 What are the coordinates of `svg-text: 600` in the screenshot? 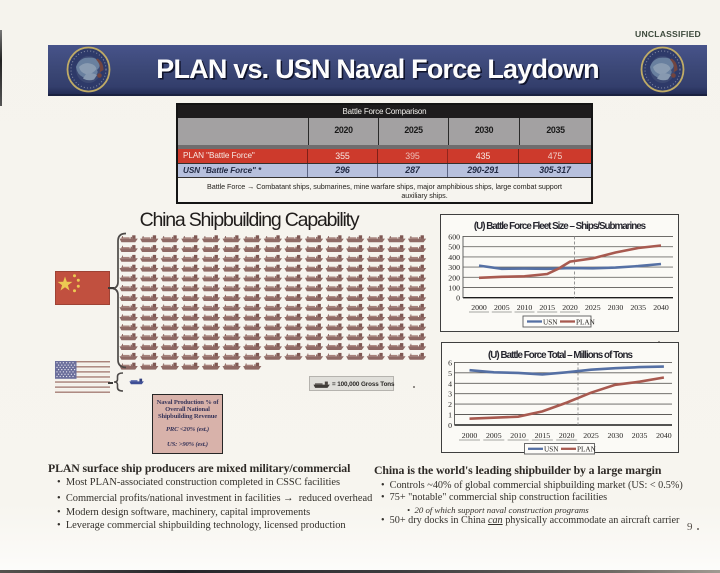 It's located at (454, 237).